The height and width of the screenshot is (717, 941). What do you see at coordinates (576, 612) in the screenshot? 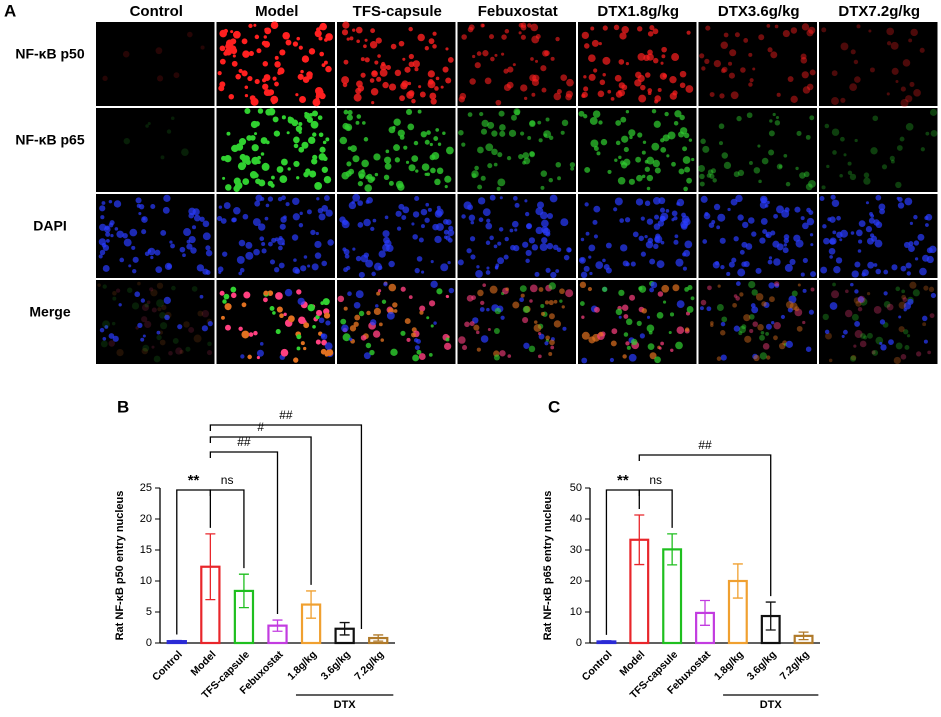
I see `y-tick-label: 10` at bounding box center [576, 612].